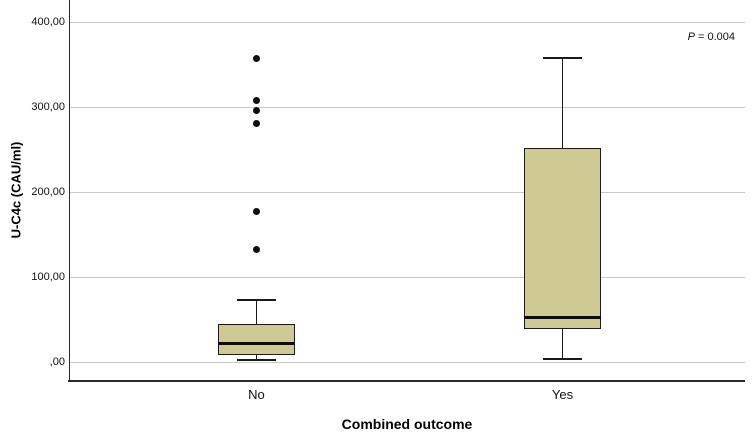 This screenshot has height=440, width=756. I want to click on y-tick-label: 100,00, so click(48, 276).